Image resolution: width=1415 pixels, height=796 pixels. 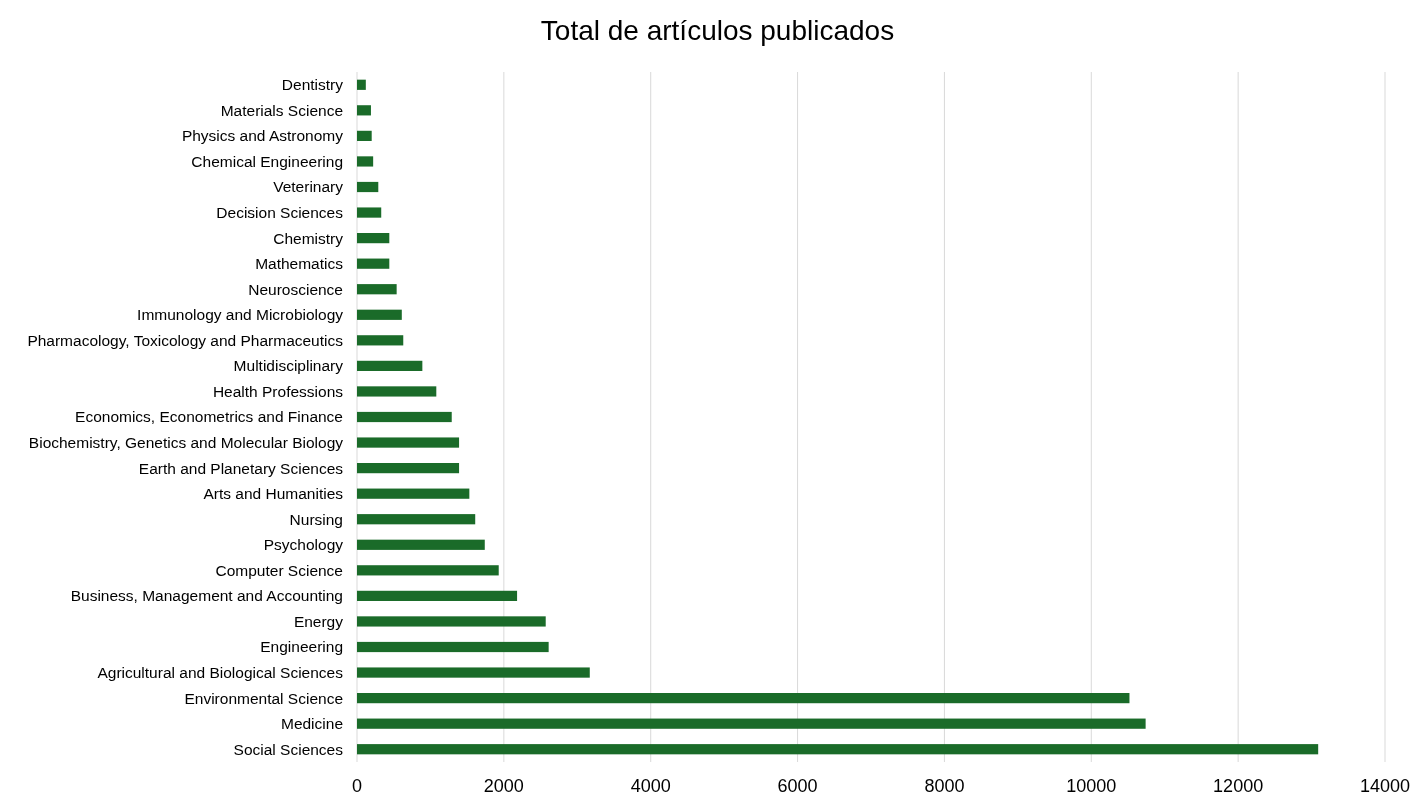 I want to click on y-tick-label: Health Professions, so click(x=278, y=391).